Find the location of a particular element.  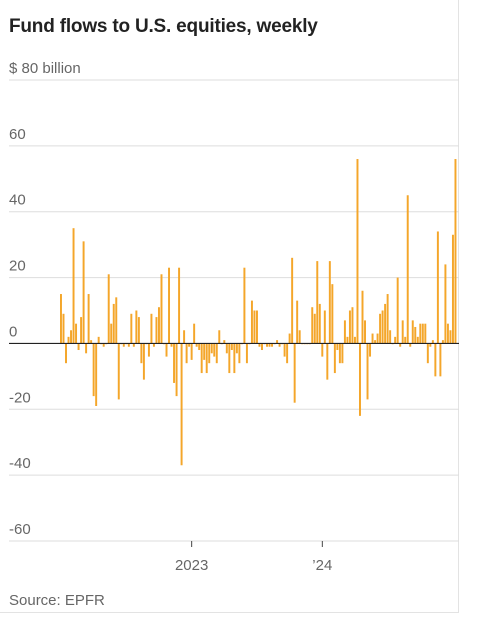

y-tick-label: -60 is located at coordinates (20, 529).